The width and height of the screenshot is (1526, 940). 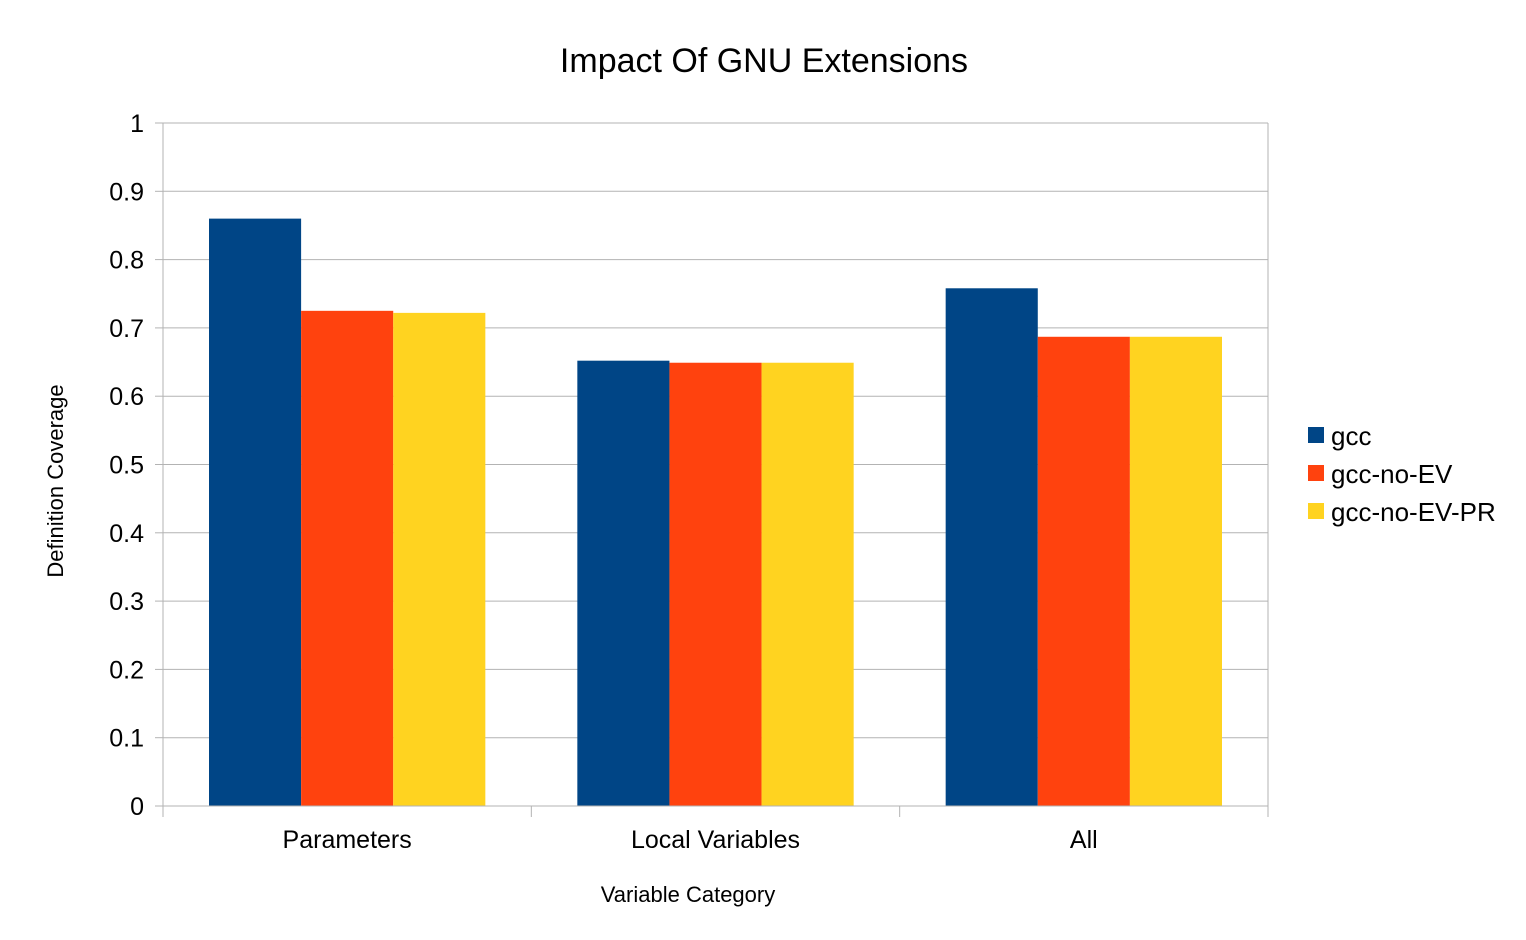 What do you see at coordinates (1316, 511) in the screenshot?
I see `legend-swatch-gcc-no-EV-PR` at bounding box center [1316, 511].